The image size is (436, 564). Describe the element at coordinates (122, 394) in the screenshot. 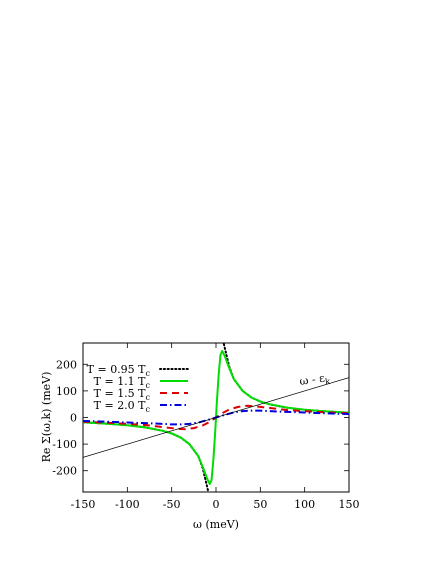

I see `legend-label: T = 1.5 Tc` at that location.